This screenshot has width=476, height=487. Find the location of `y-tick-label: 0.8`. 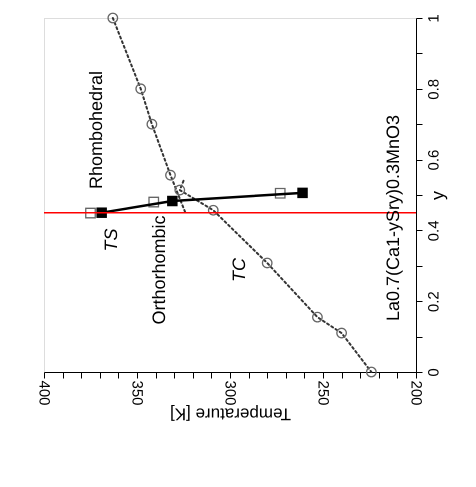

y-tick-label: 0.8 is located at coordinates (434, 89).